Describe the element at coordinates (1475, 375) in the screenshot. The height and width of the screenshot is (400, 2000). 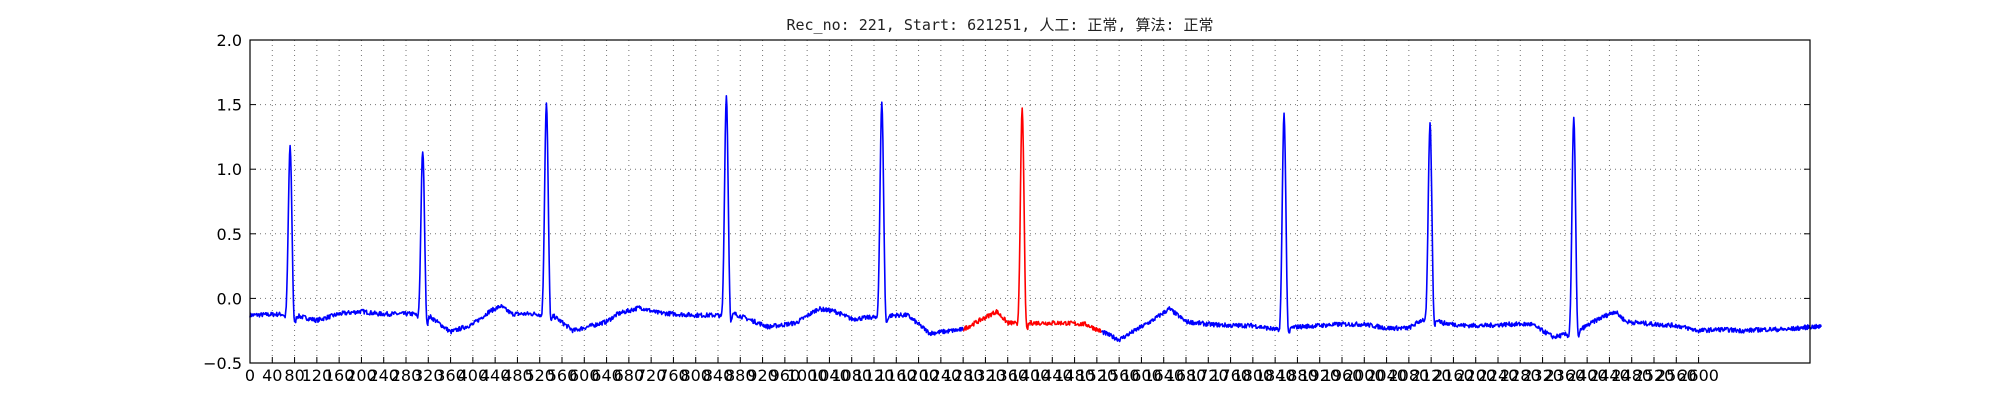
I see `x-tick-label: 2200` at that location.